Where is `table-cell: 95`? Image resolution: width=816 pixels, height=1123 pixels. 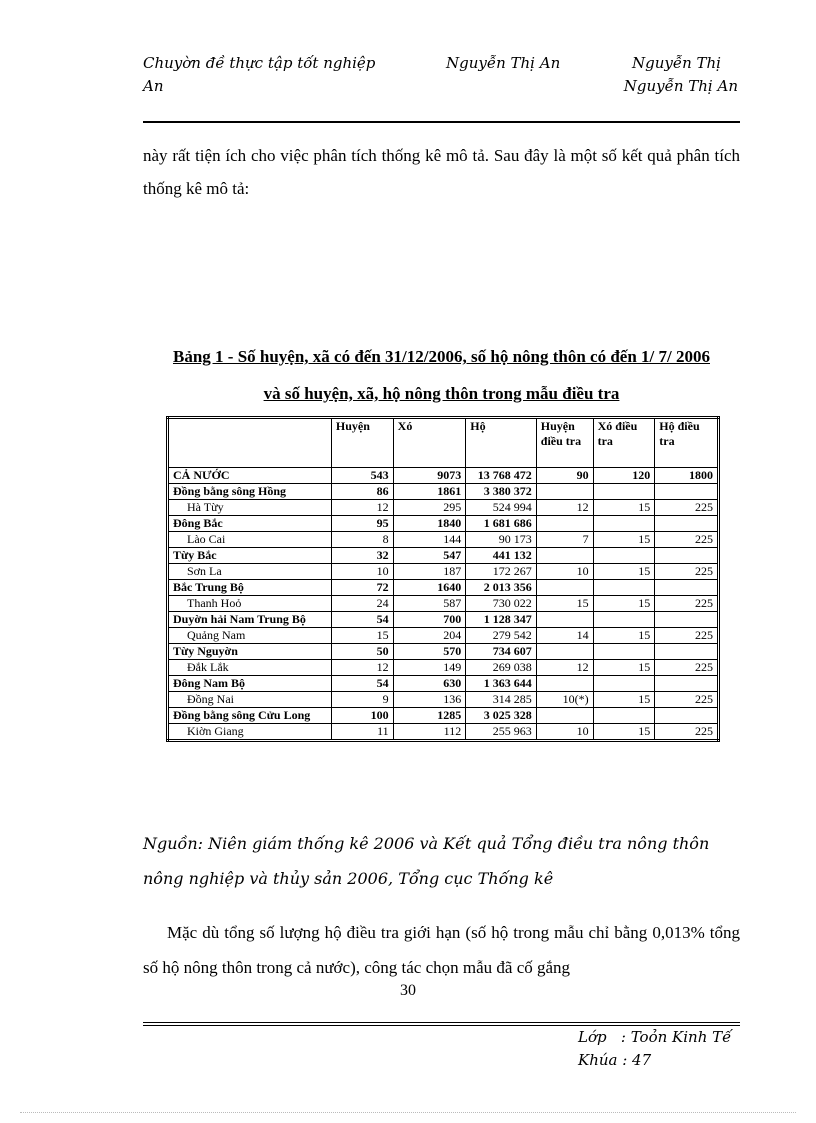 table-cell: 95 is located at coordinates (362, 523).